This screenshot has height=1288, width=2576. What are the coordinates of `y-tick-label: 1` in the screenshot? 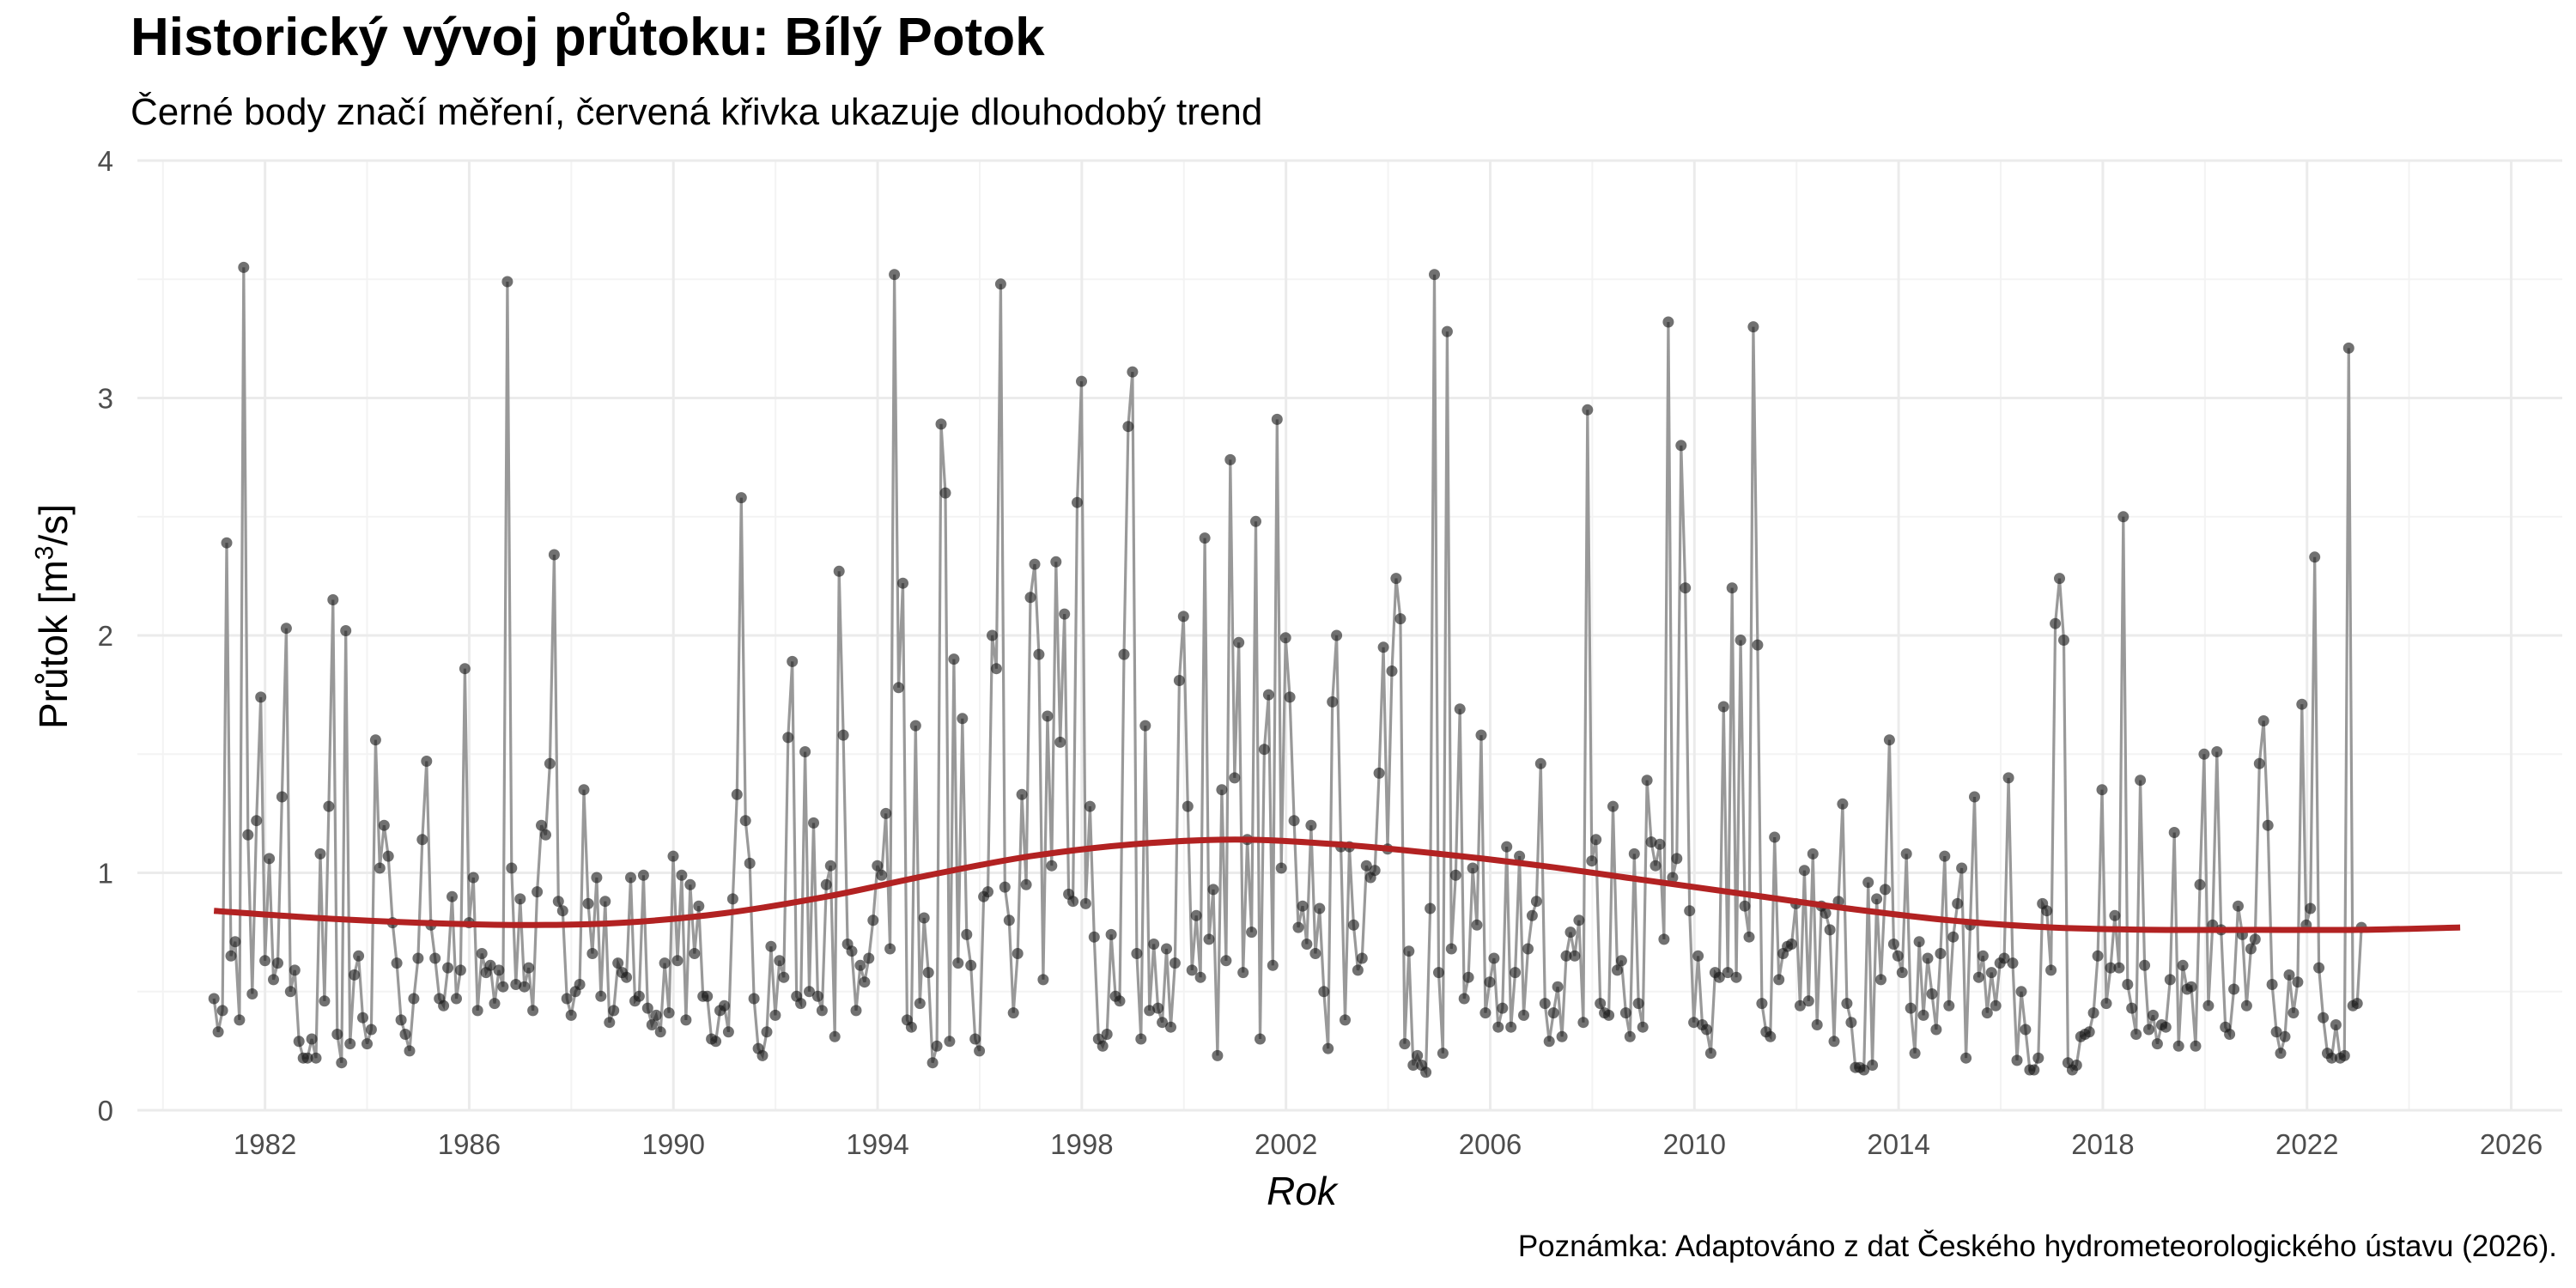 It's located at (106, 874).